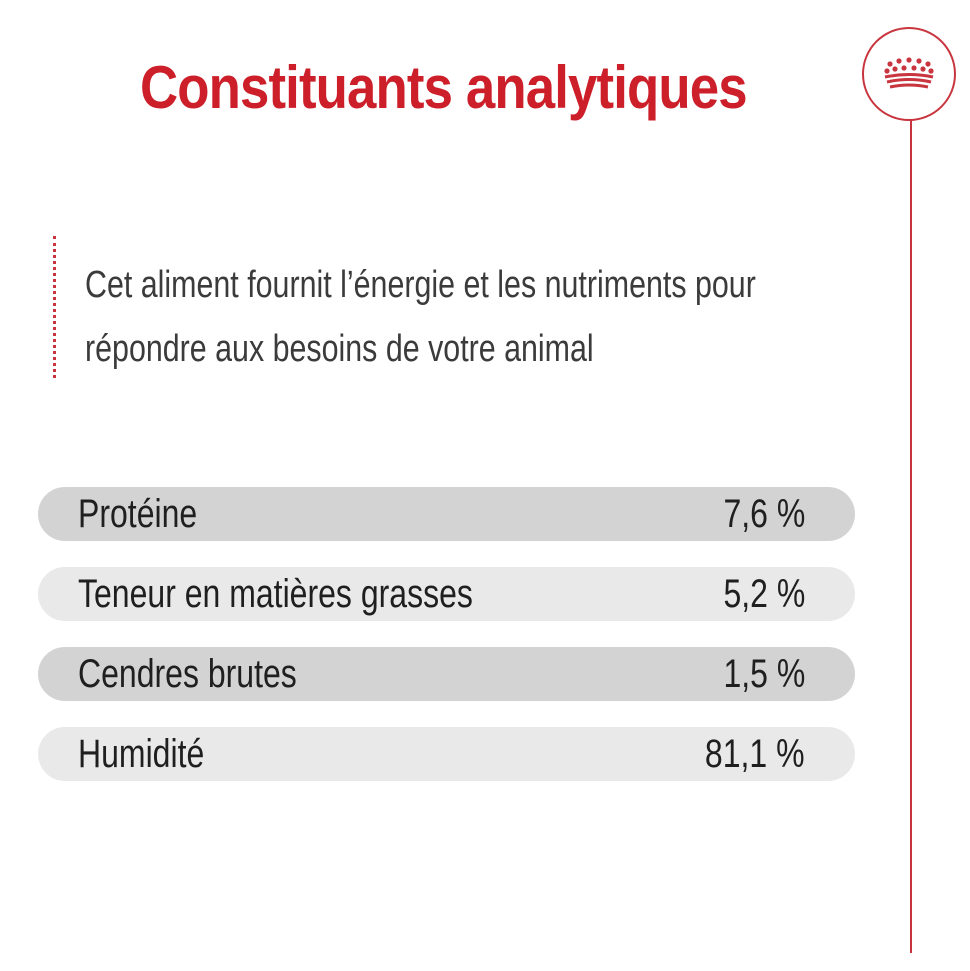  What do you see at coordinates (141, 754) in the screenshot?
I see `constituent-label: Humidité` at bounding box center [141, 754].